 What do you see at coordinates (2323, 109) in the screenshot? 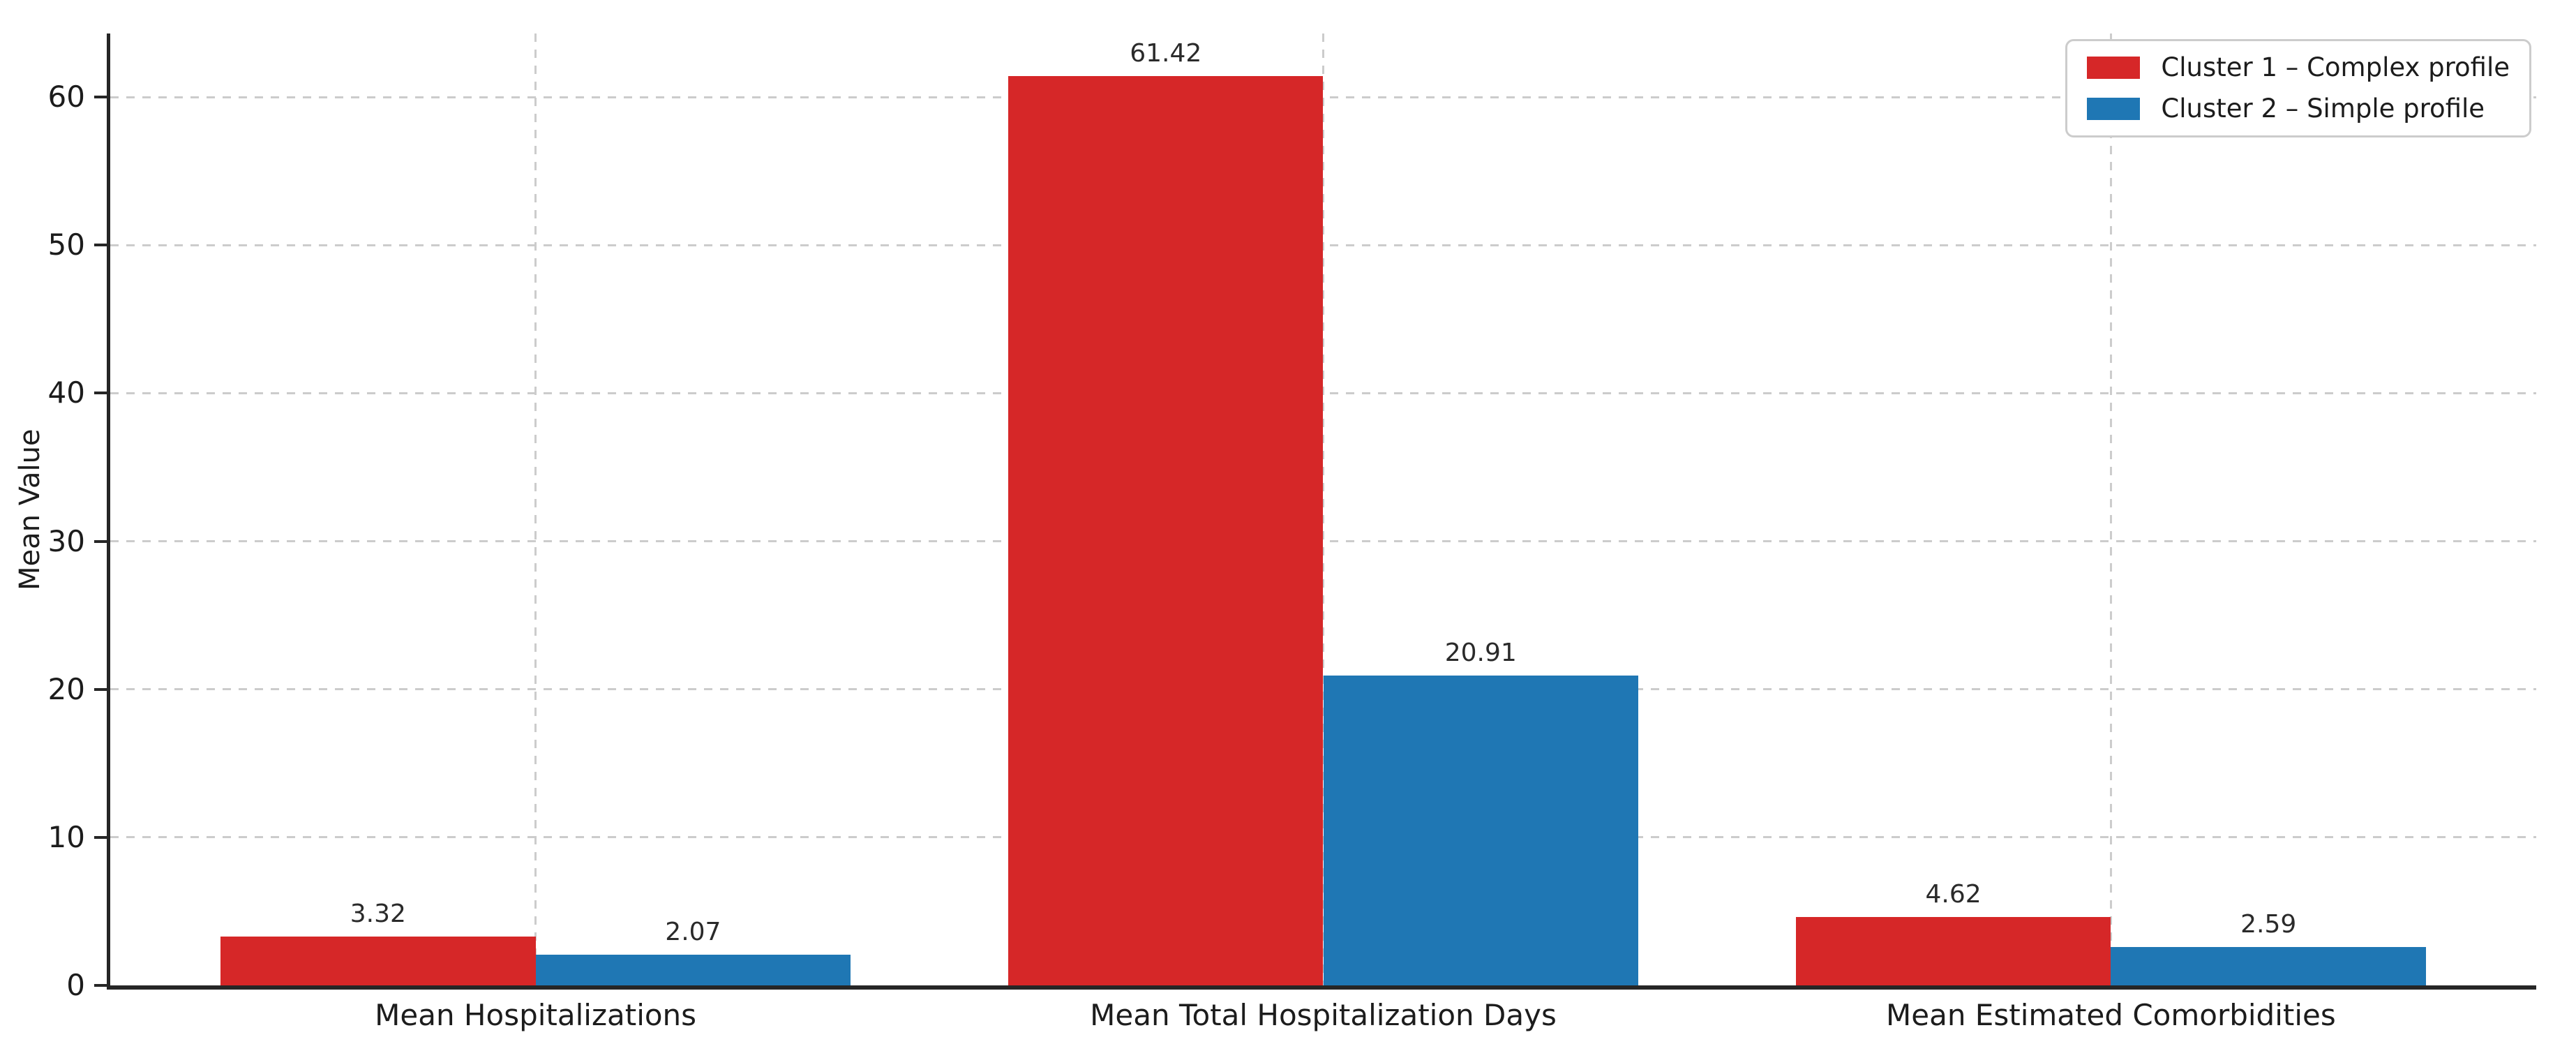
I see `legend-label-cluster2: Cluster 2 – Simple profile` at bounding box center [2323, 109].